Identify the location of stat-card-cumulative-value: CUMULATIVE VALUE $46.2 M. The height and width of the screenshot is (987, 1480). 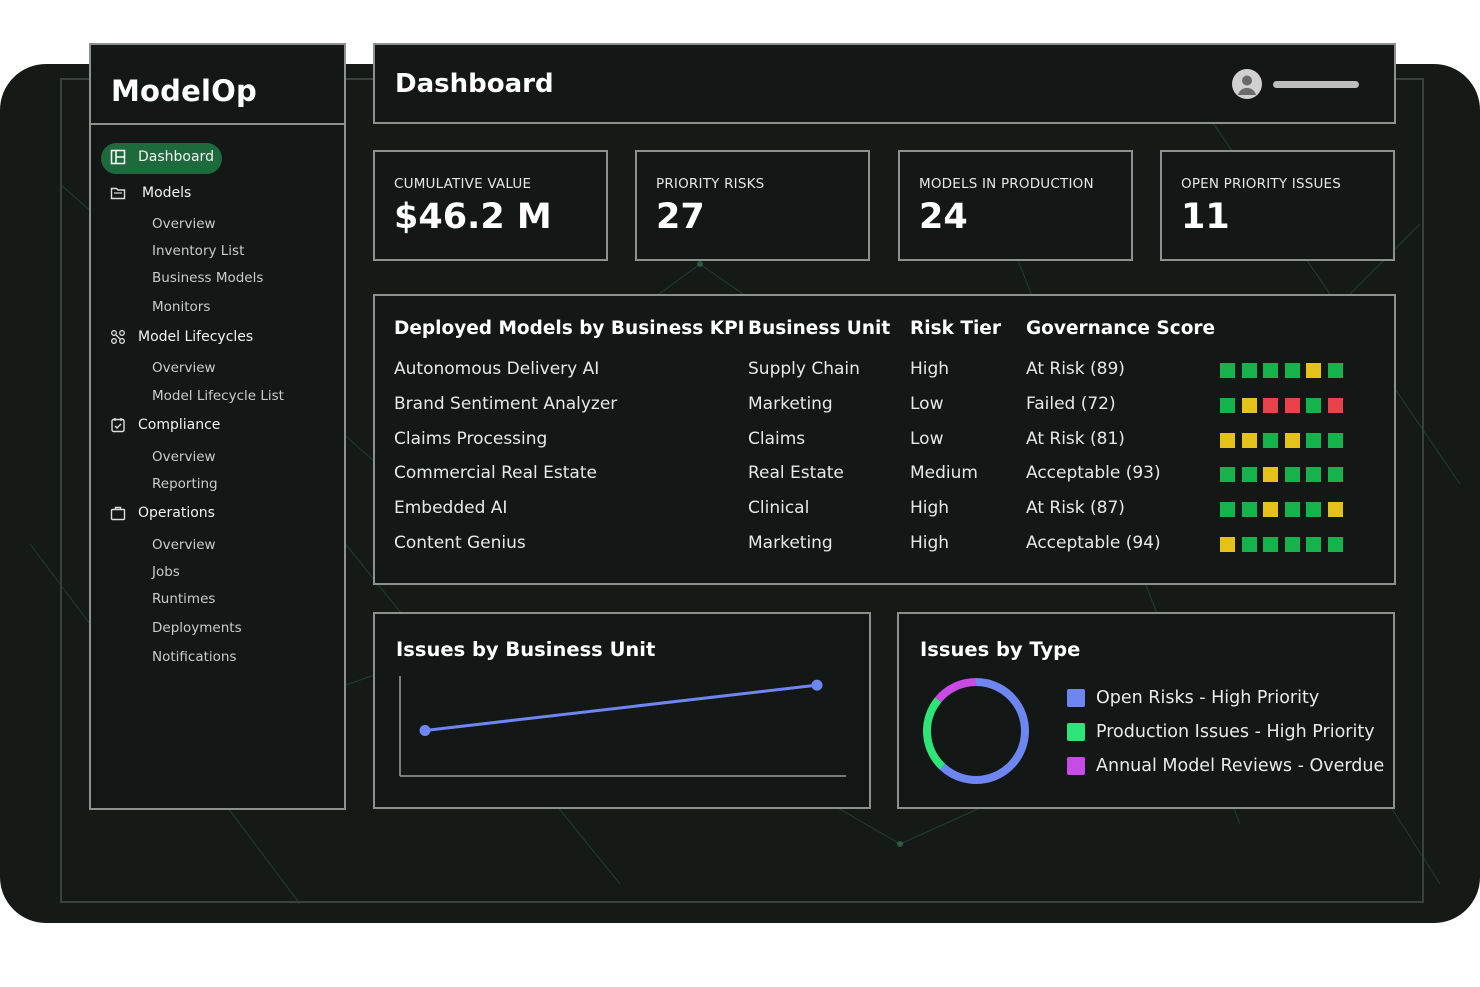
(490, 205).